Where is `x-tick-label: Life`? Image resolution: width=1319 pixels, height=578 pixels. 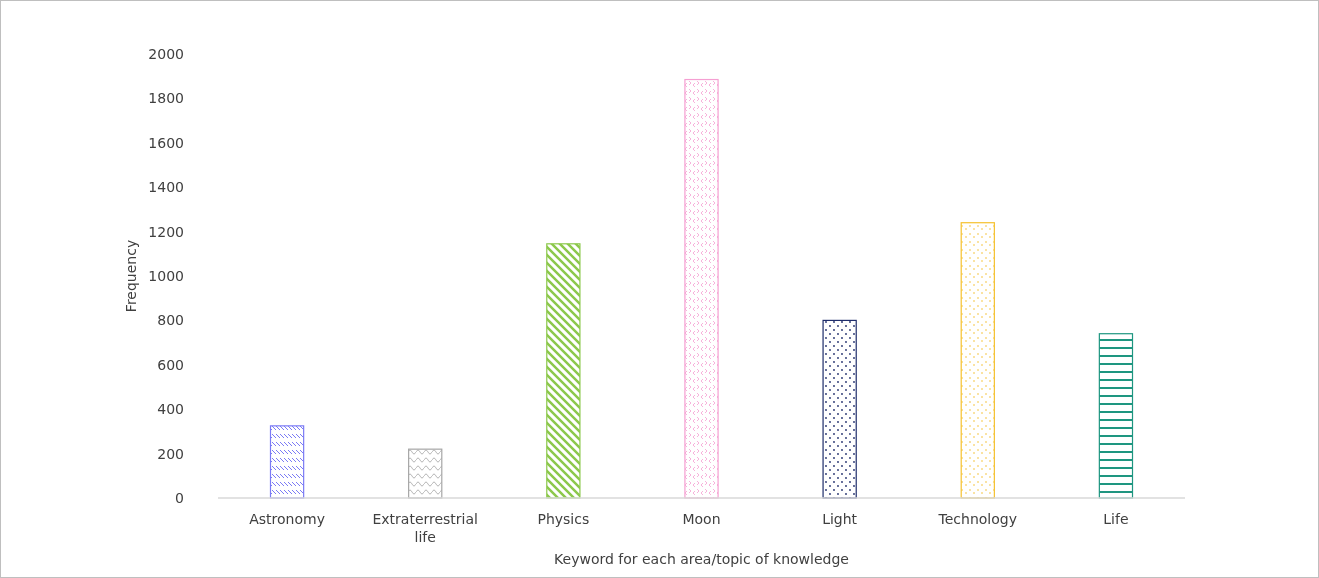 x-tick-label: Life is located at coordinates (1116, 519).